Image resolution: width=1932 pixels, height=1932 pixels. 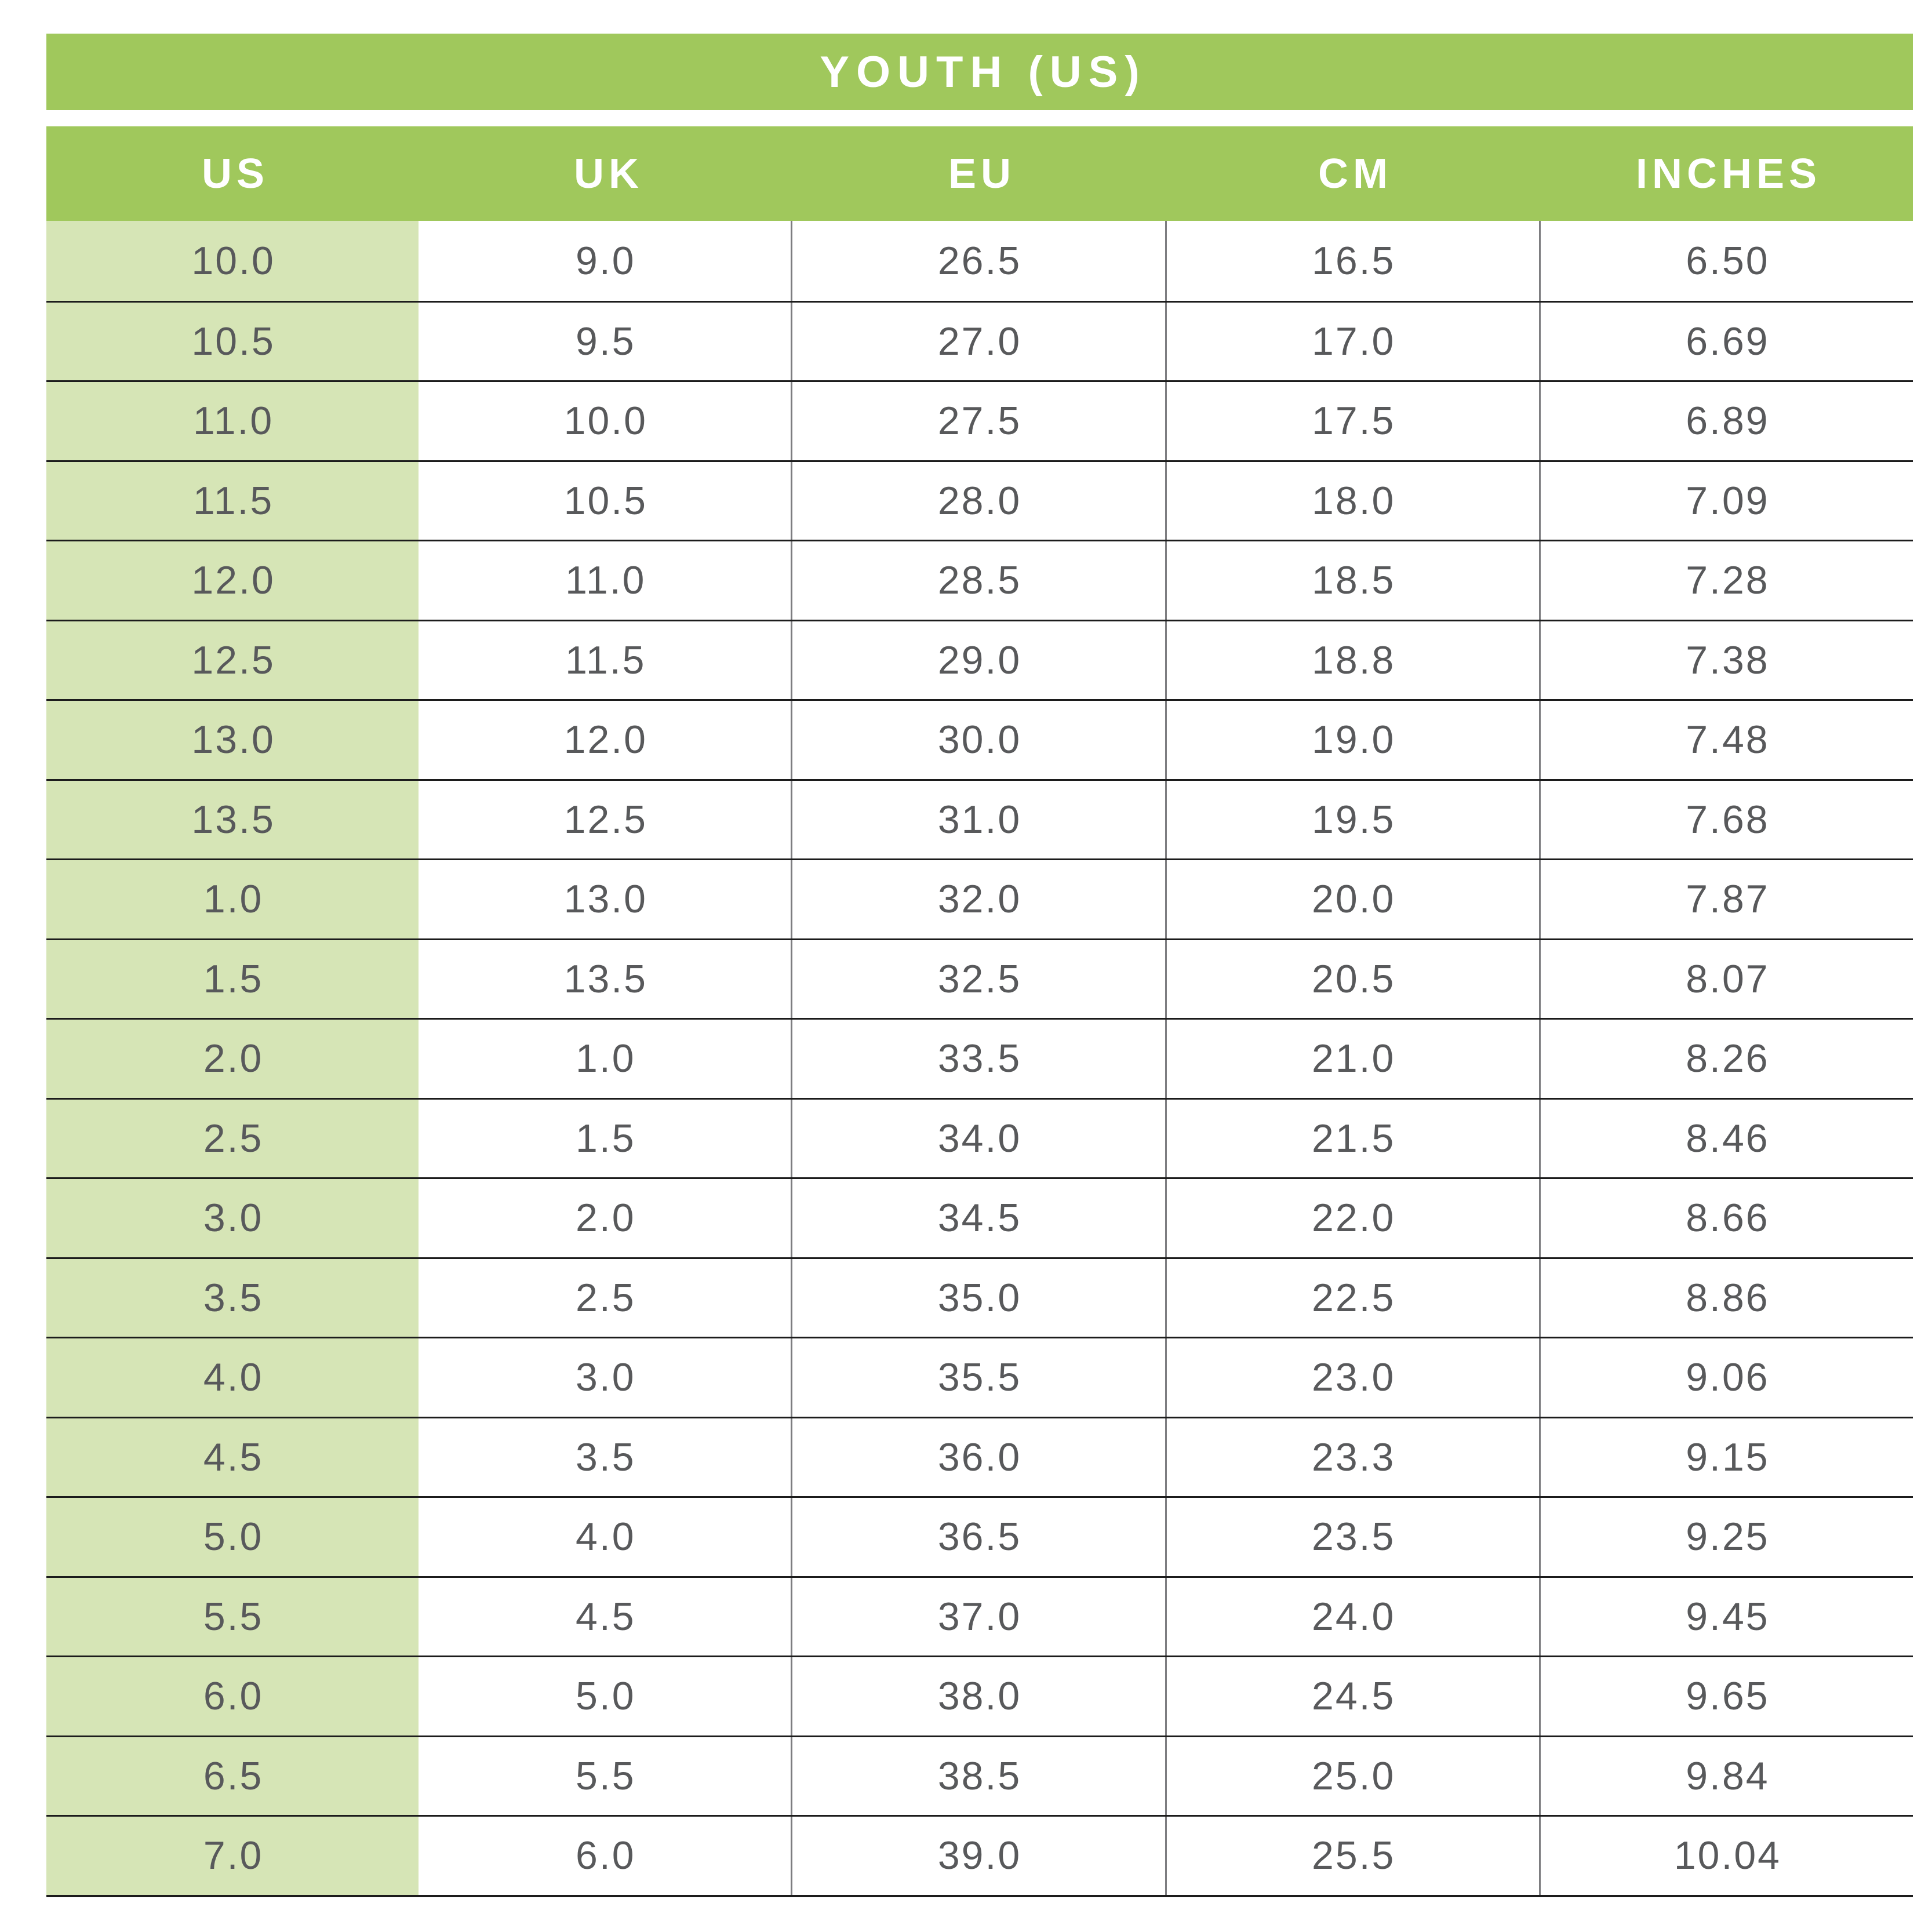 What do you see at coordinates (1352, 261) in the screenshot?
I see `cell-cm: 16.5` at bounding box center [1352, 261].